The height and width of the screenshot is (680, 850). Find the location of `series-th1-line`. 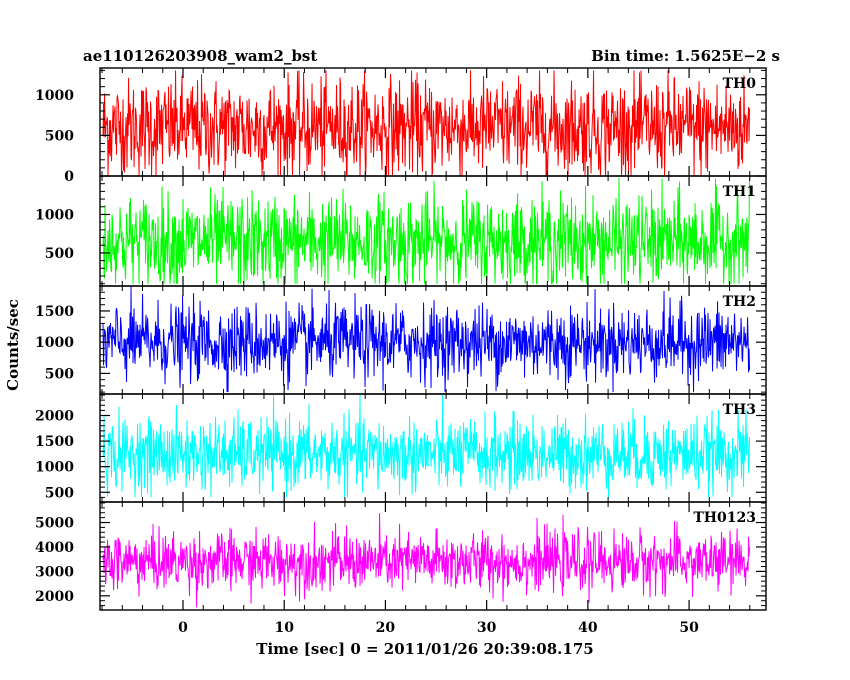

series-th1-line is located at coordinates (426, 230).